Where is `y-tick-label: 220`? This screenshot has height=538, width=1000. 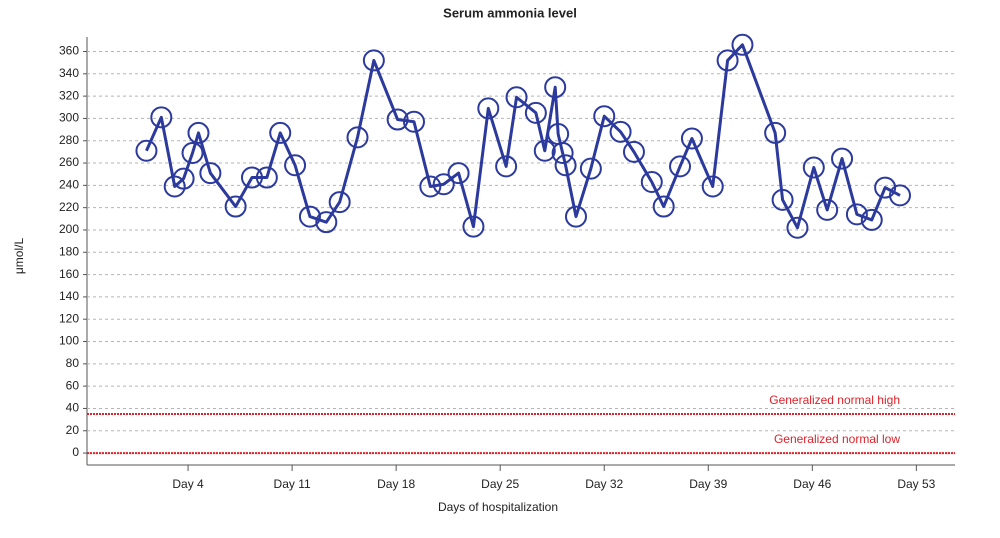 y-tick-label: 220 is located at coordinates (69, 207).